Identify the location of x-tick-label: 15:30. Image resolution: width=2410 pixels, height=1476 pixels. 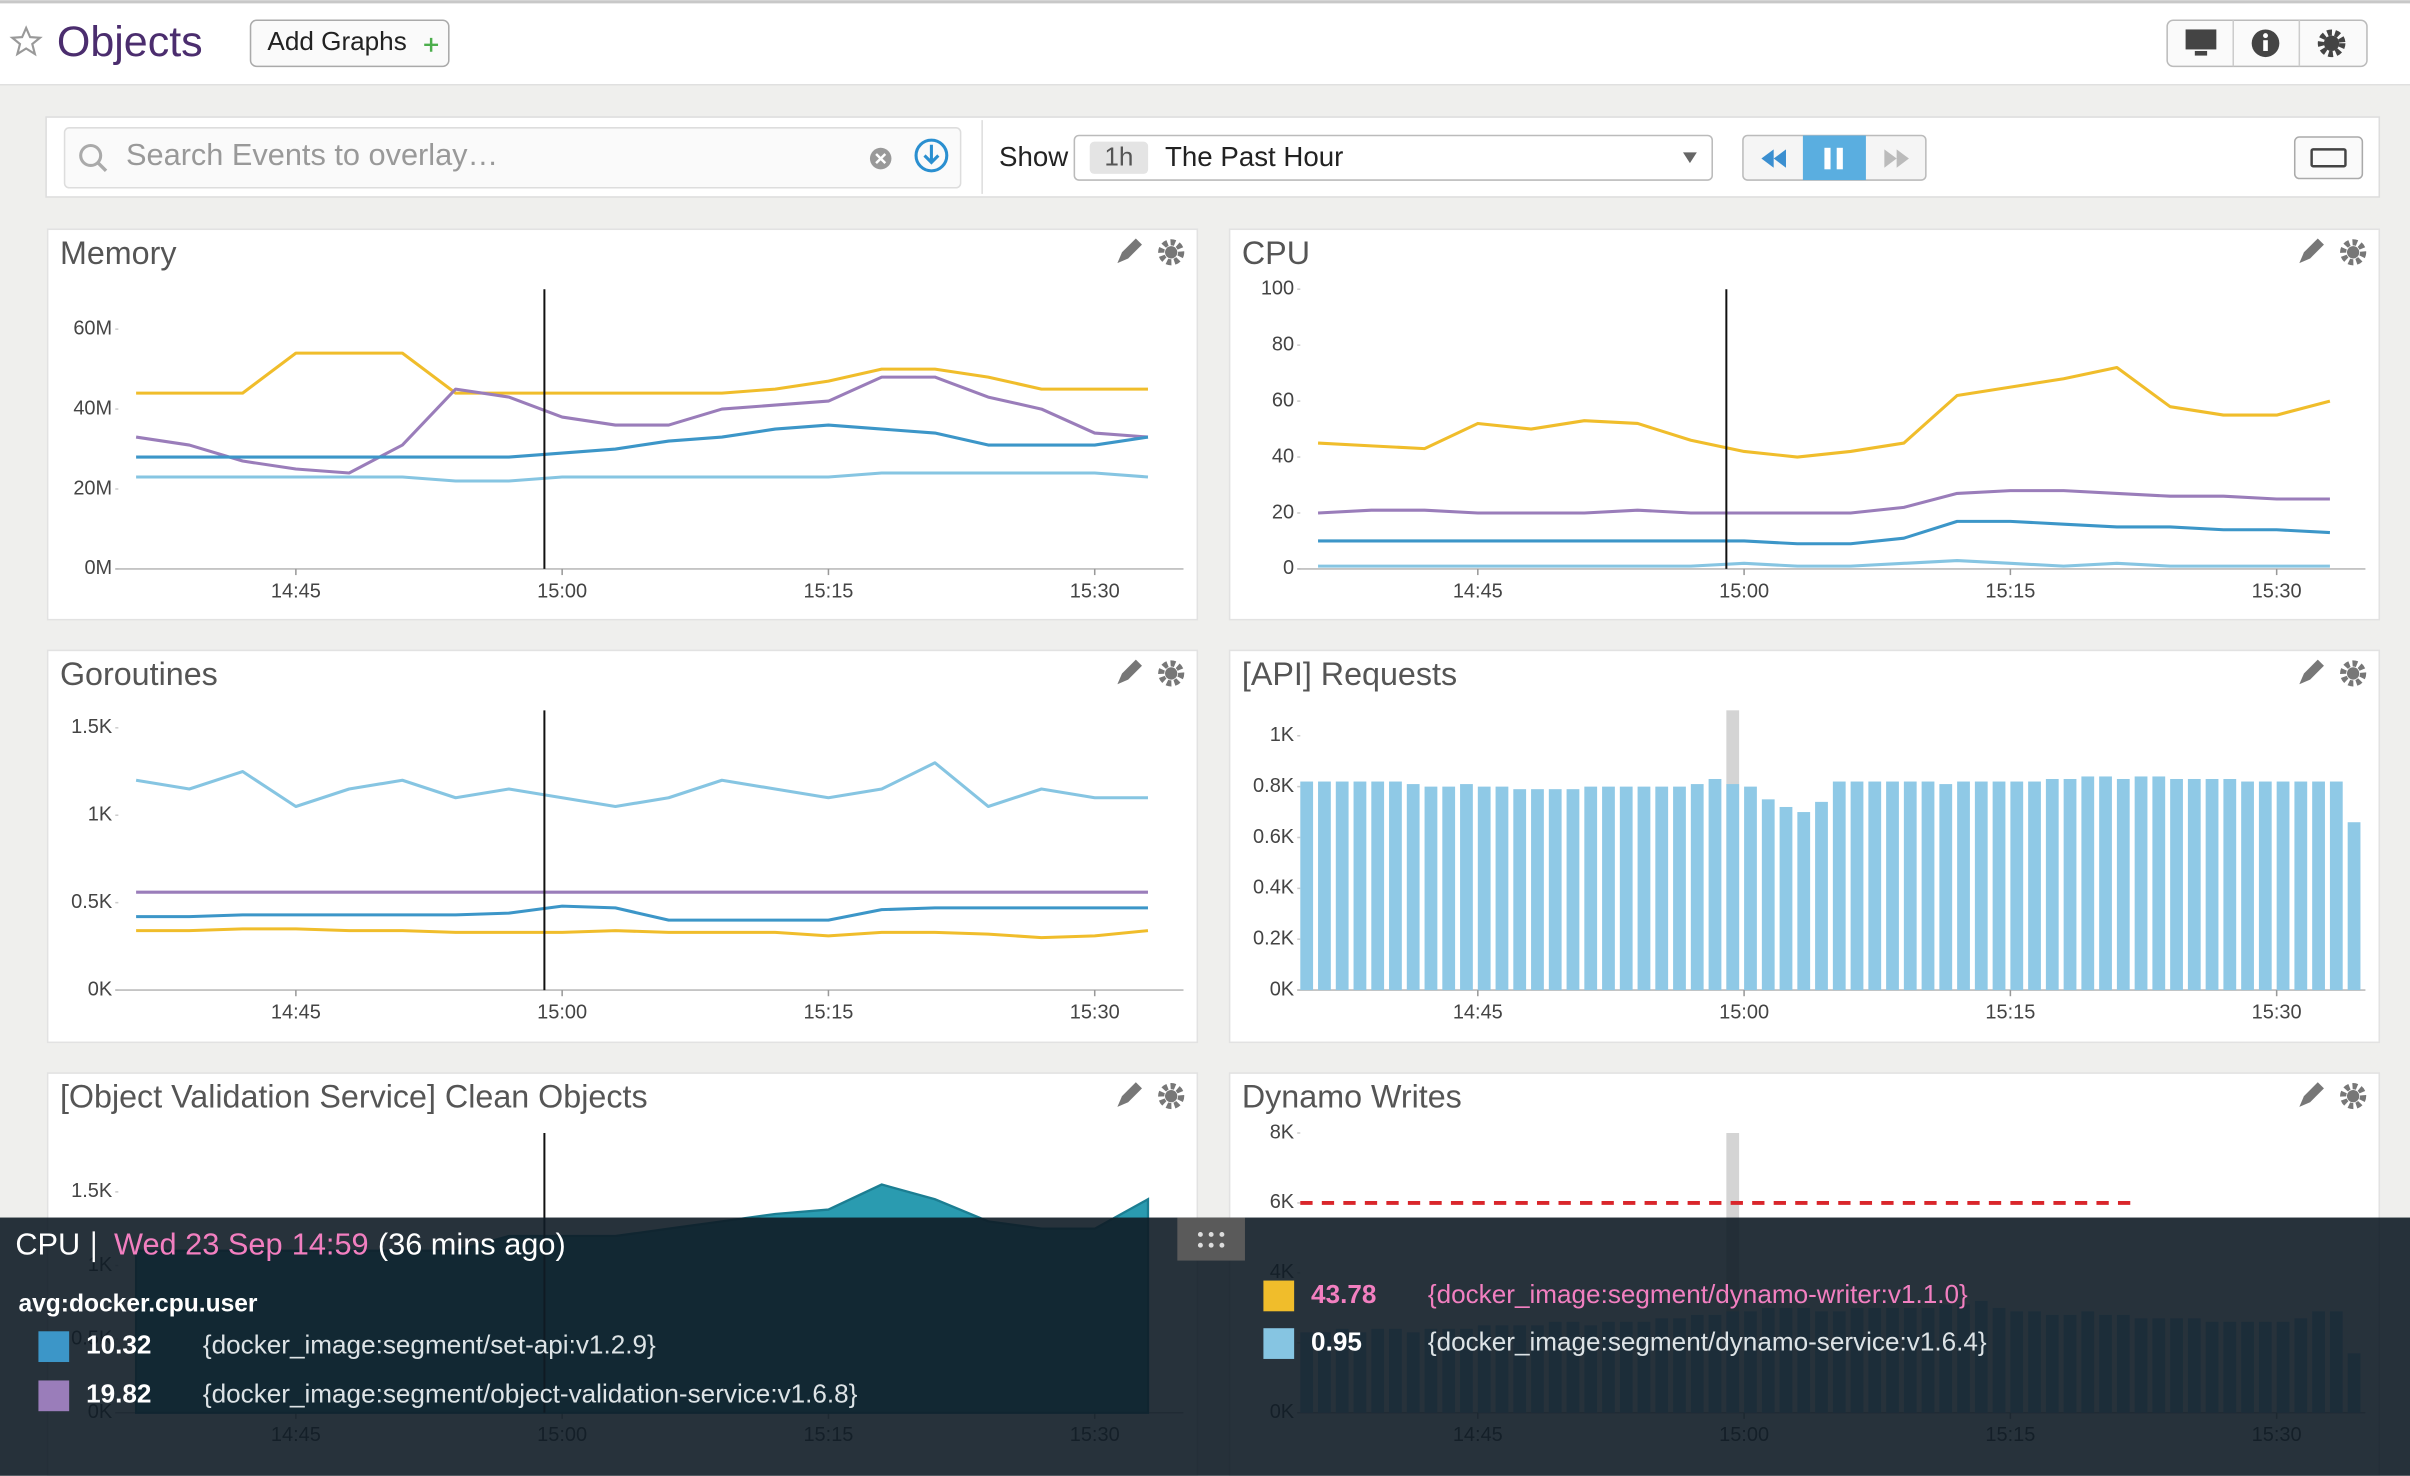
(2277, 1012).